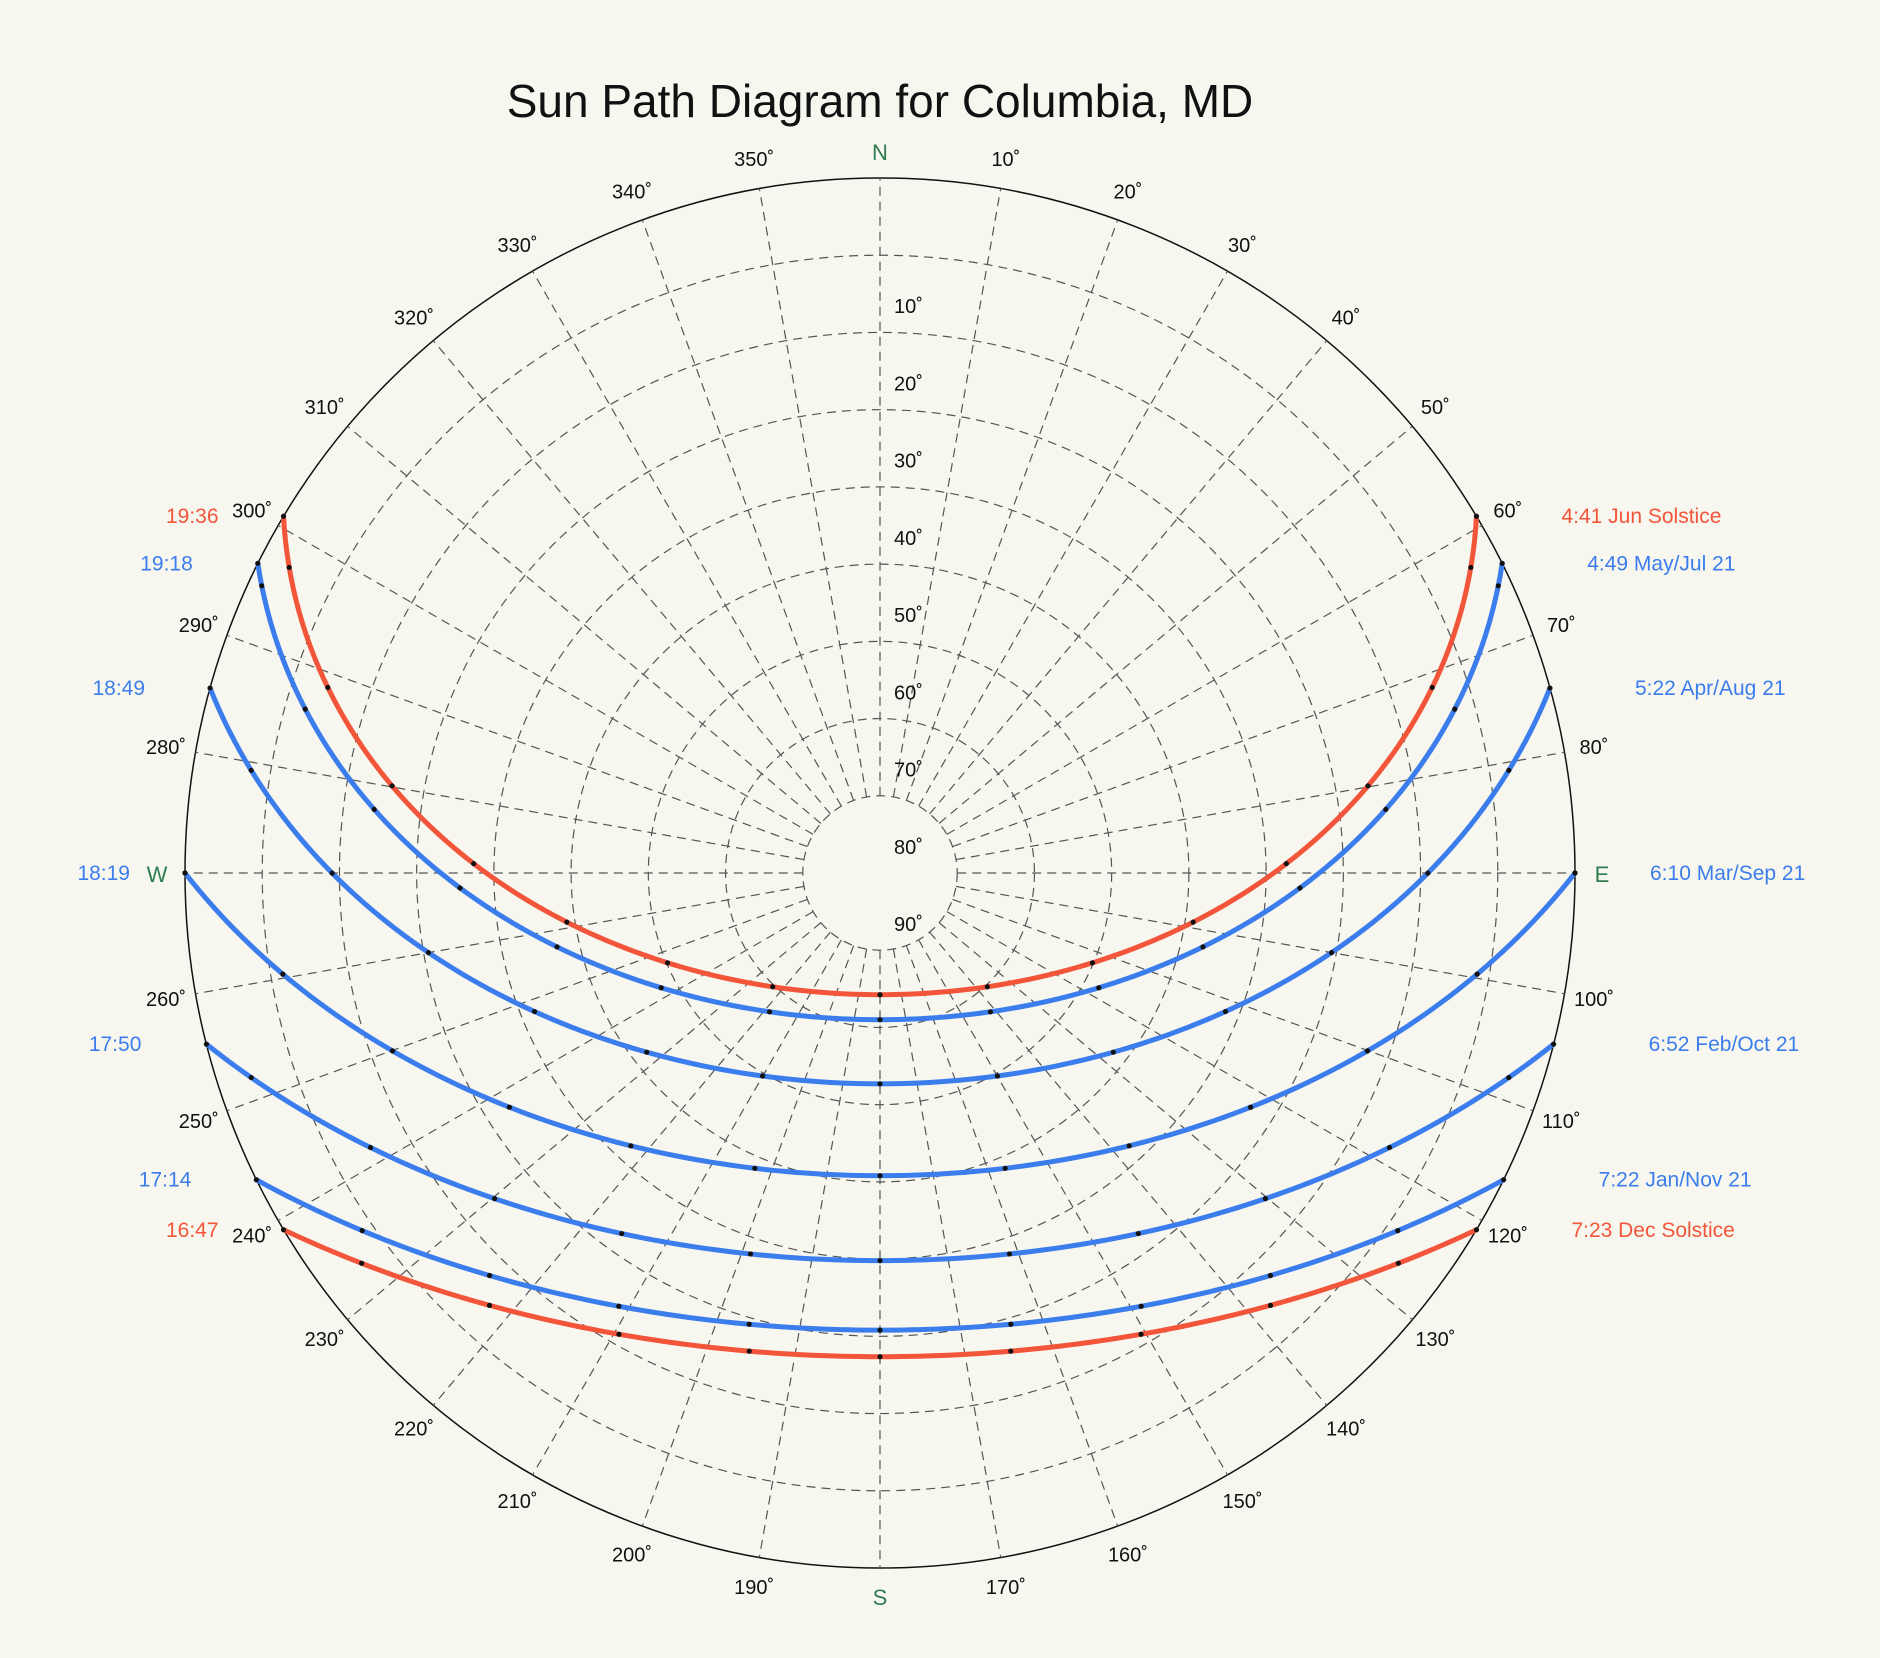 This screenshot has height=1658, width=1880. What do you see at coordinates (908, 848) in the screenshot?
I see `altitude-tick-label: 80˚` at bounding box center [908, 848].